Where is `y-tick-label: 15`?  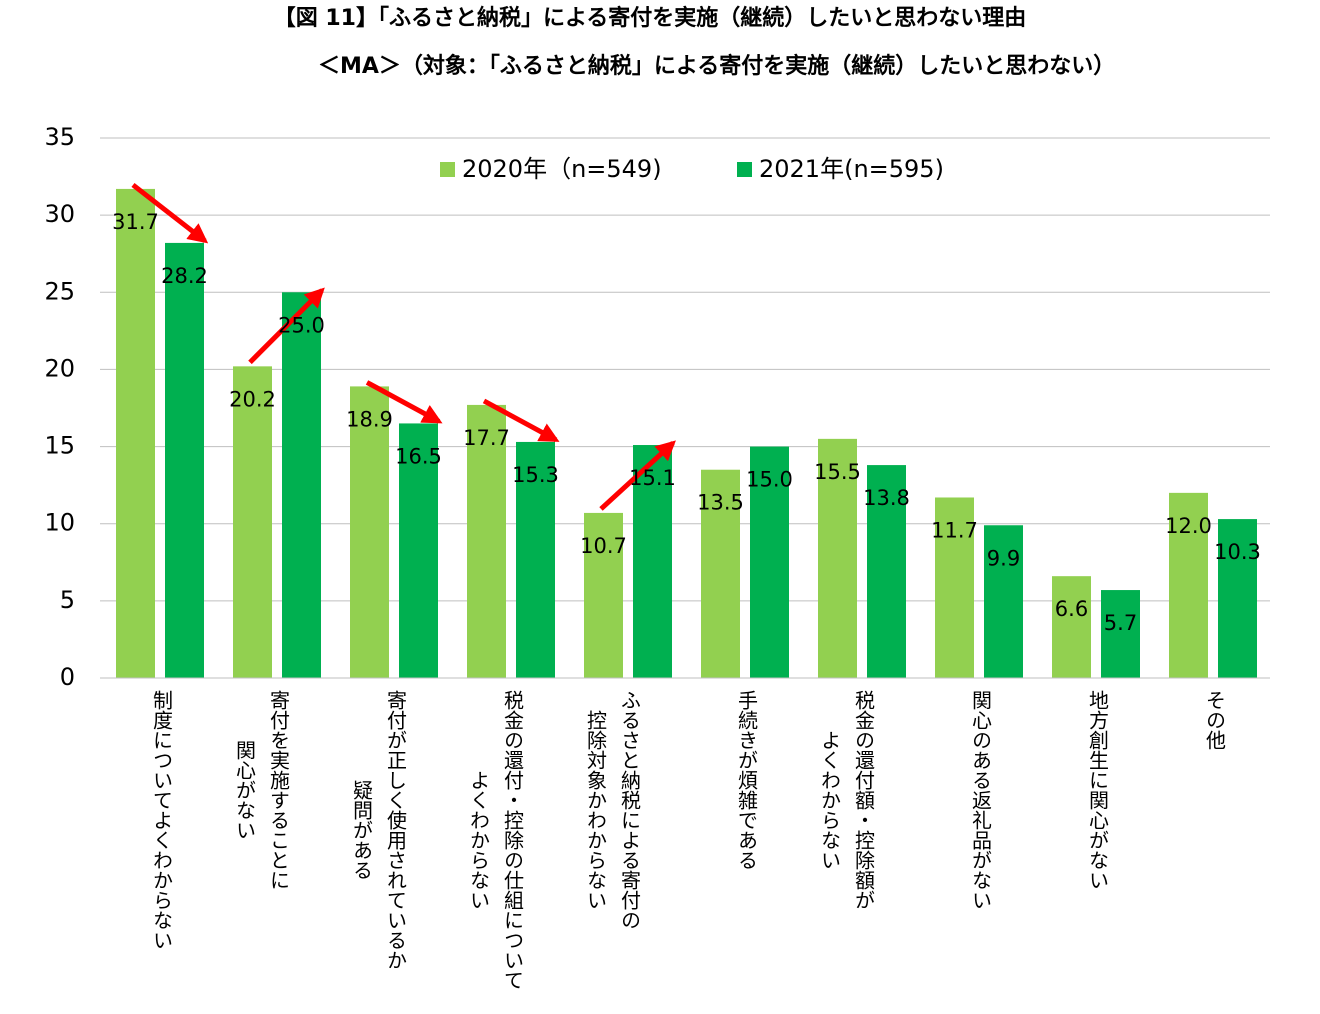 y-tick-label: 15 is located at coordinates (59, 446).